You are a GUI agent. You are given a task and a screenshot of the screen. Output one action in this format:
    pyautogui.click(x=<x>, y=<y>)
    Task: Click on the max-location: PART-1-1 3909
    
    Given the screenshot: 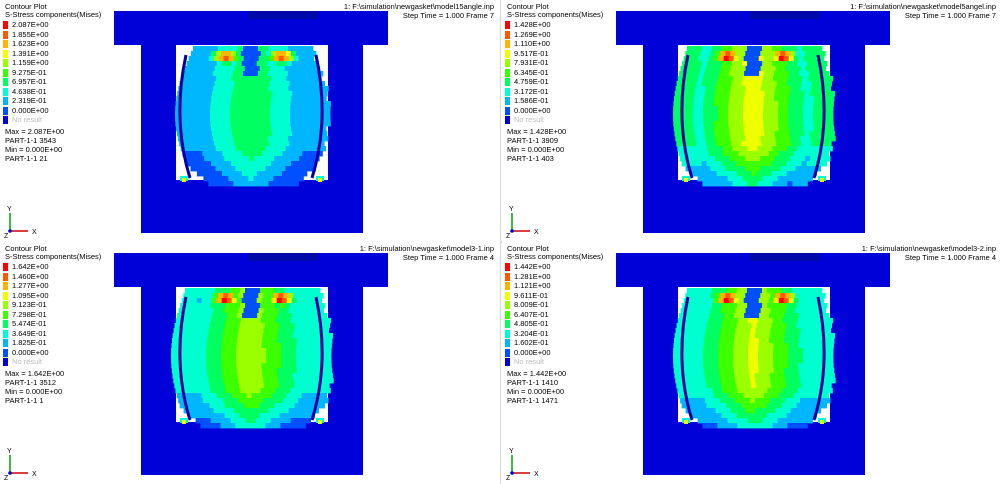 What is the action you would take?
    pyautogui.click(x=533, y=140)
    